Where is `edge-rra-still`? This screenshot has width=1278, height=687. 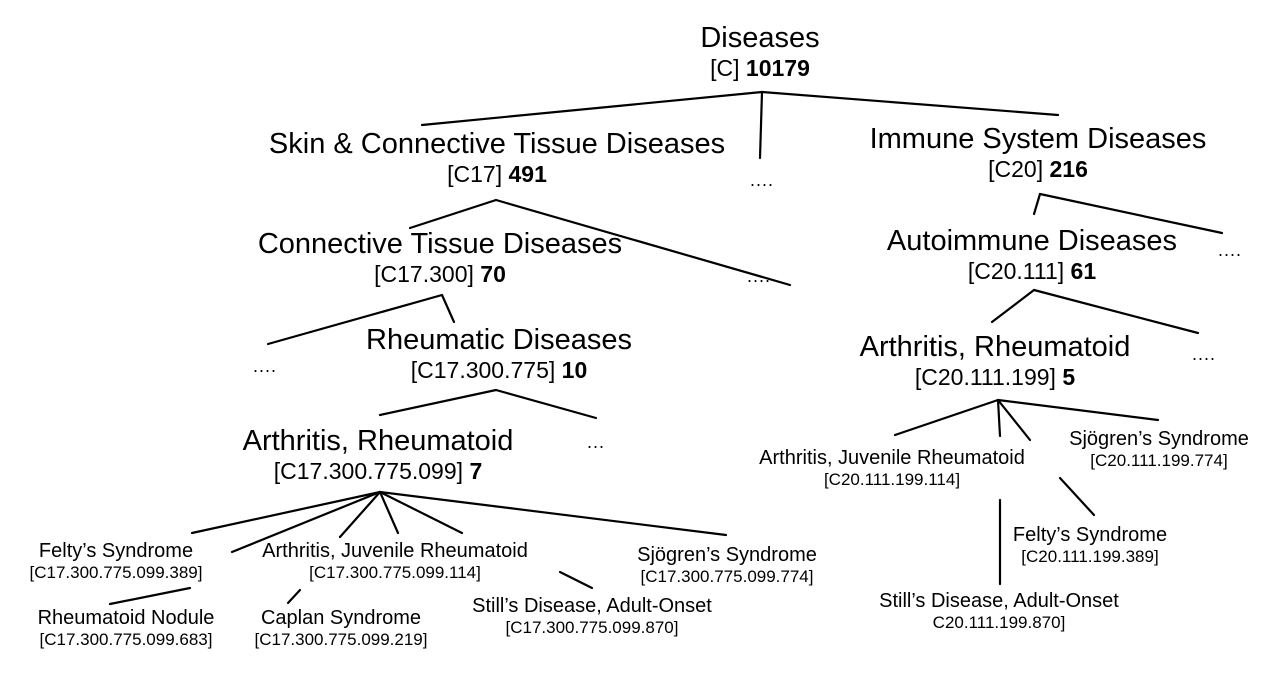
edge-rra-still is located at coordinates (999, 418).